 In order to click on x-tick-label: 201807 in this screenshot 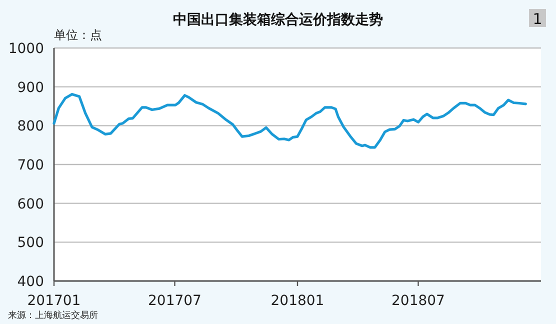, I will do `click(418, 301)`.